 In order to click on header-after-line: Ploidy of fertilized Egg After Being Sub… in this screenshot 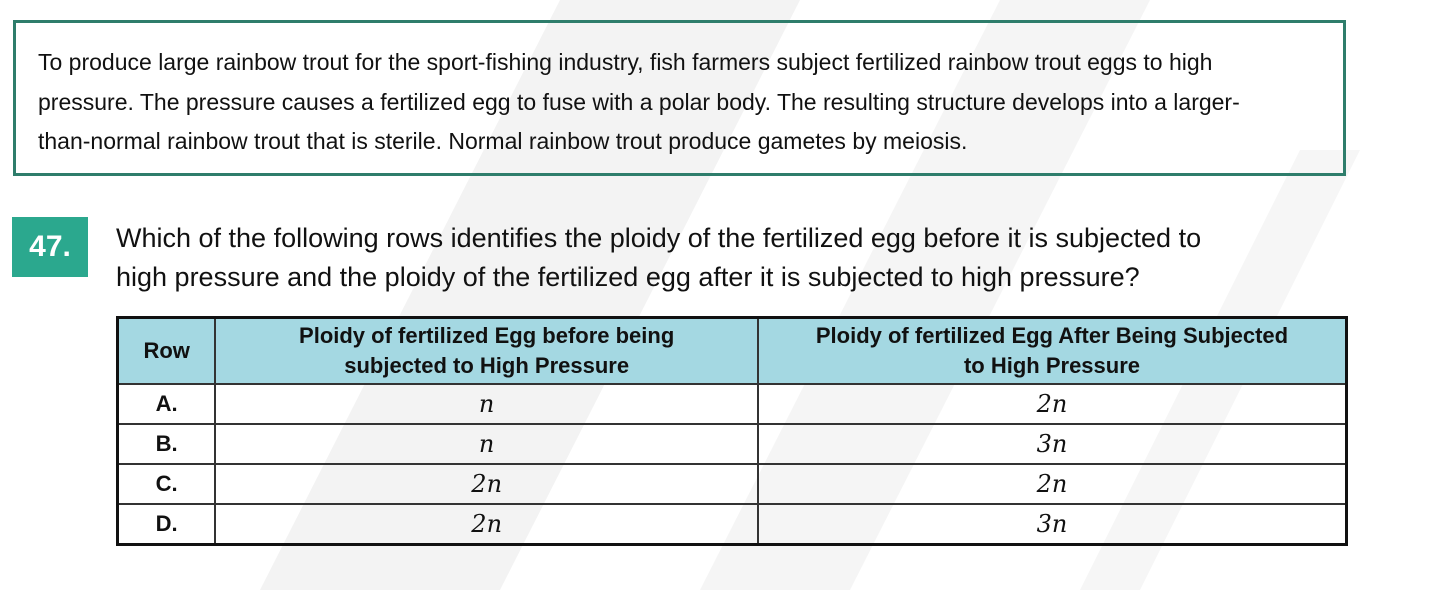, I will do `click(1052, 335)`.